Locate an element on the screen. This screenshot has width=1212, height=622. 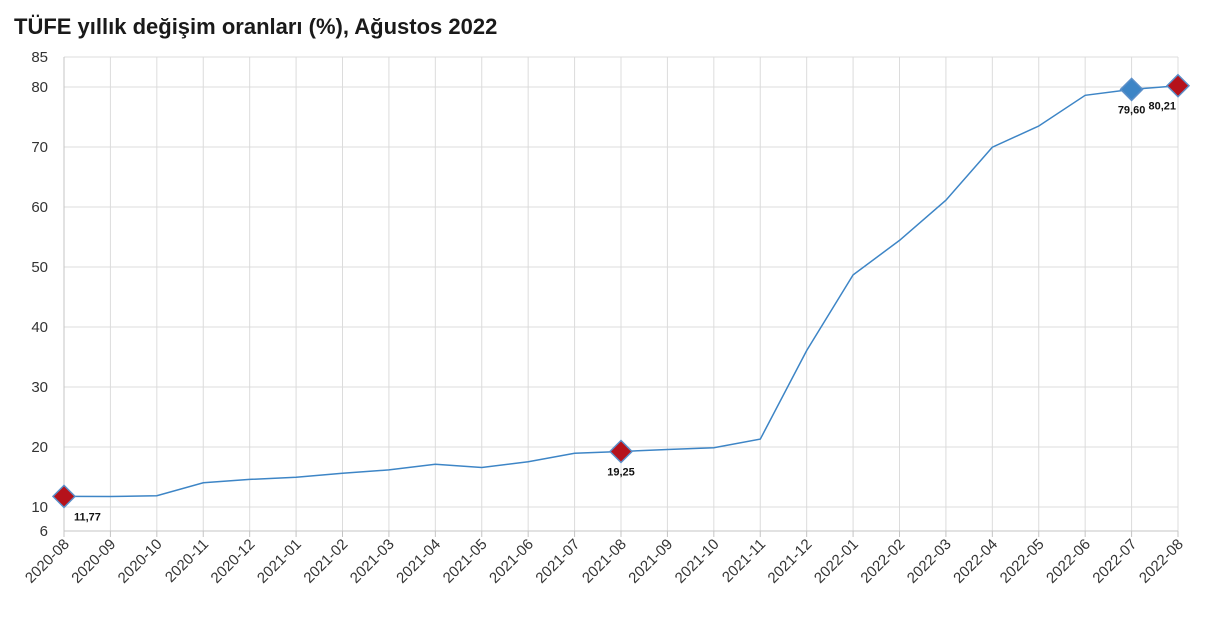
x-tick-label: 2020-12 is located at coordinates (233, 561).